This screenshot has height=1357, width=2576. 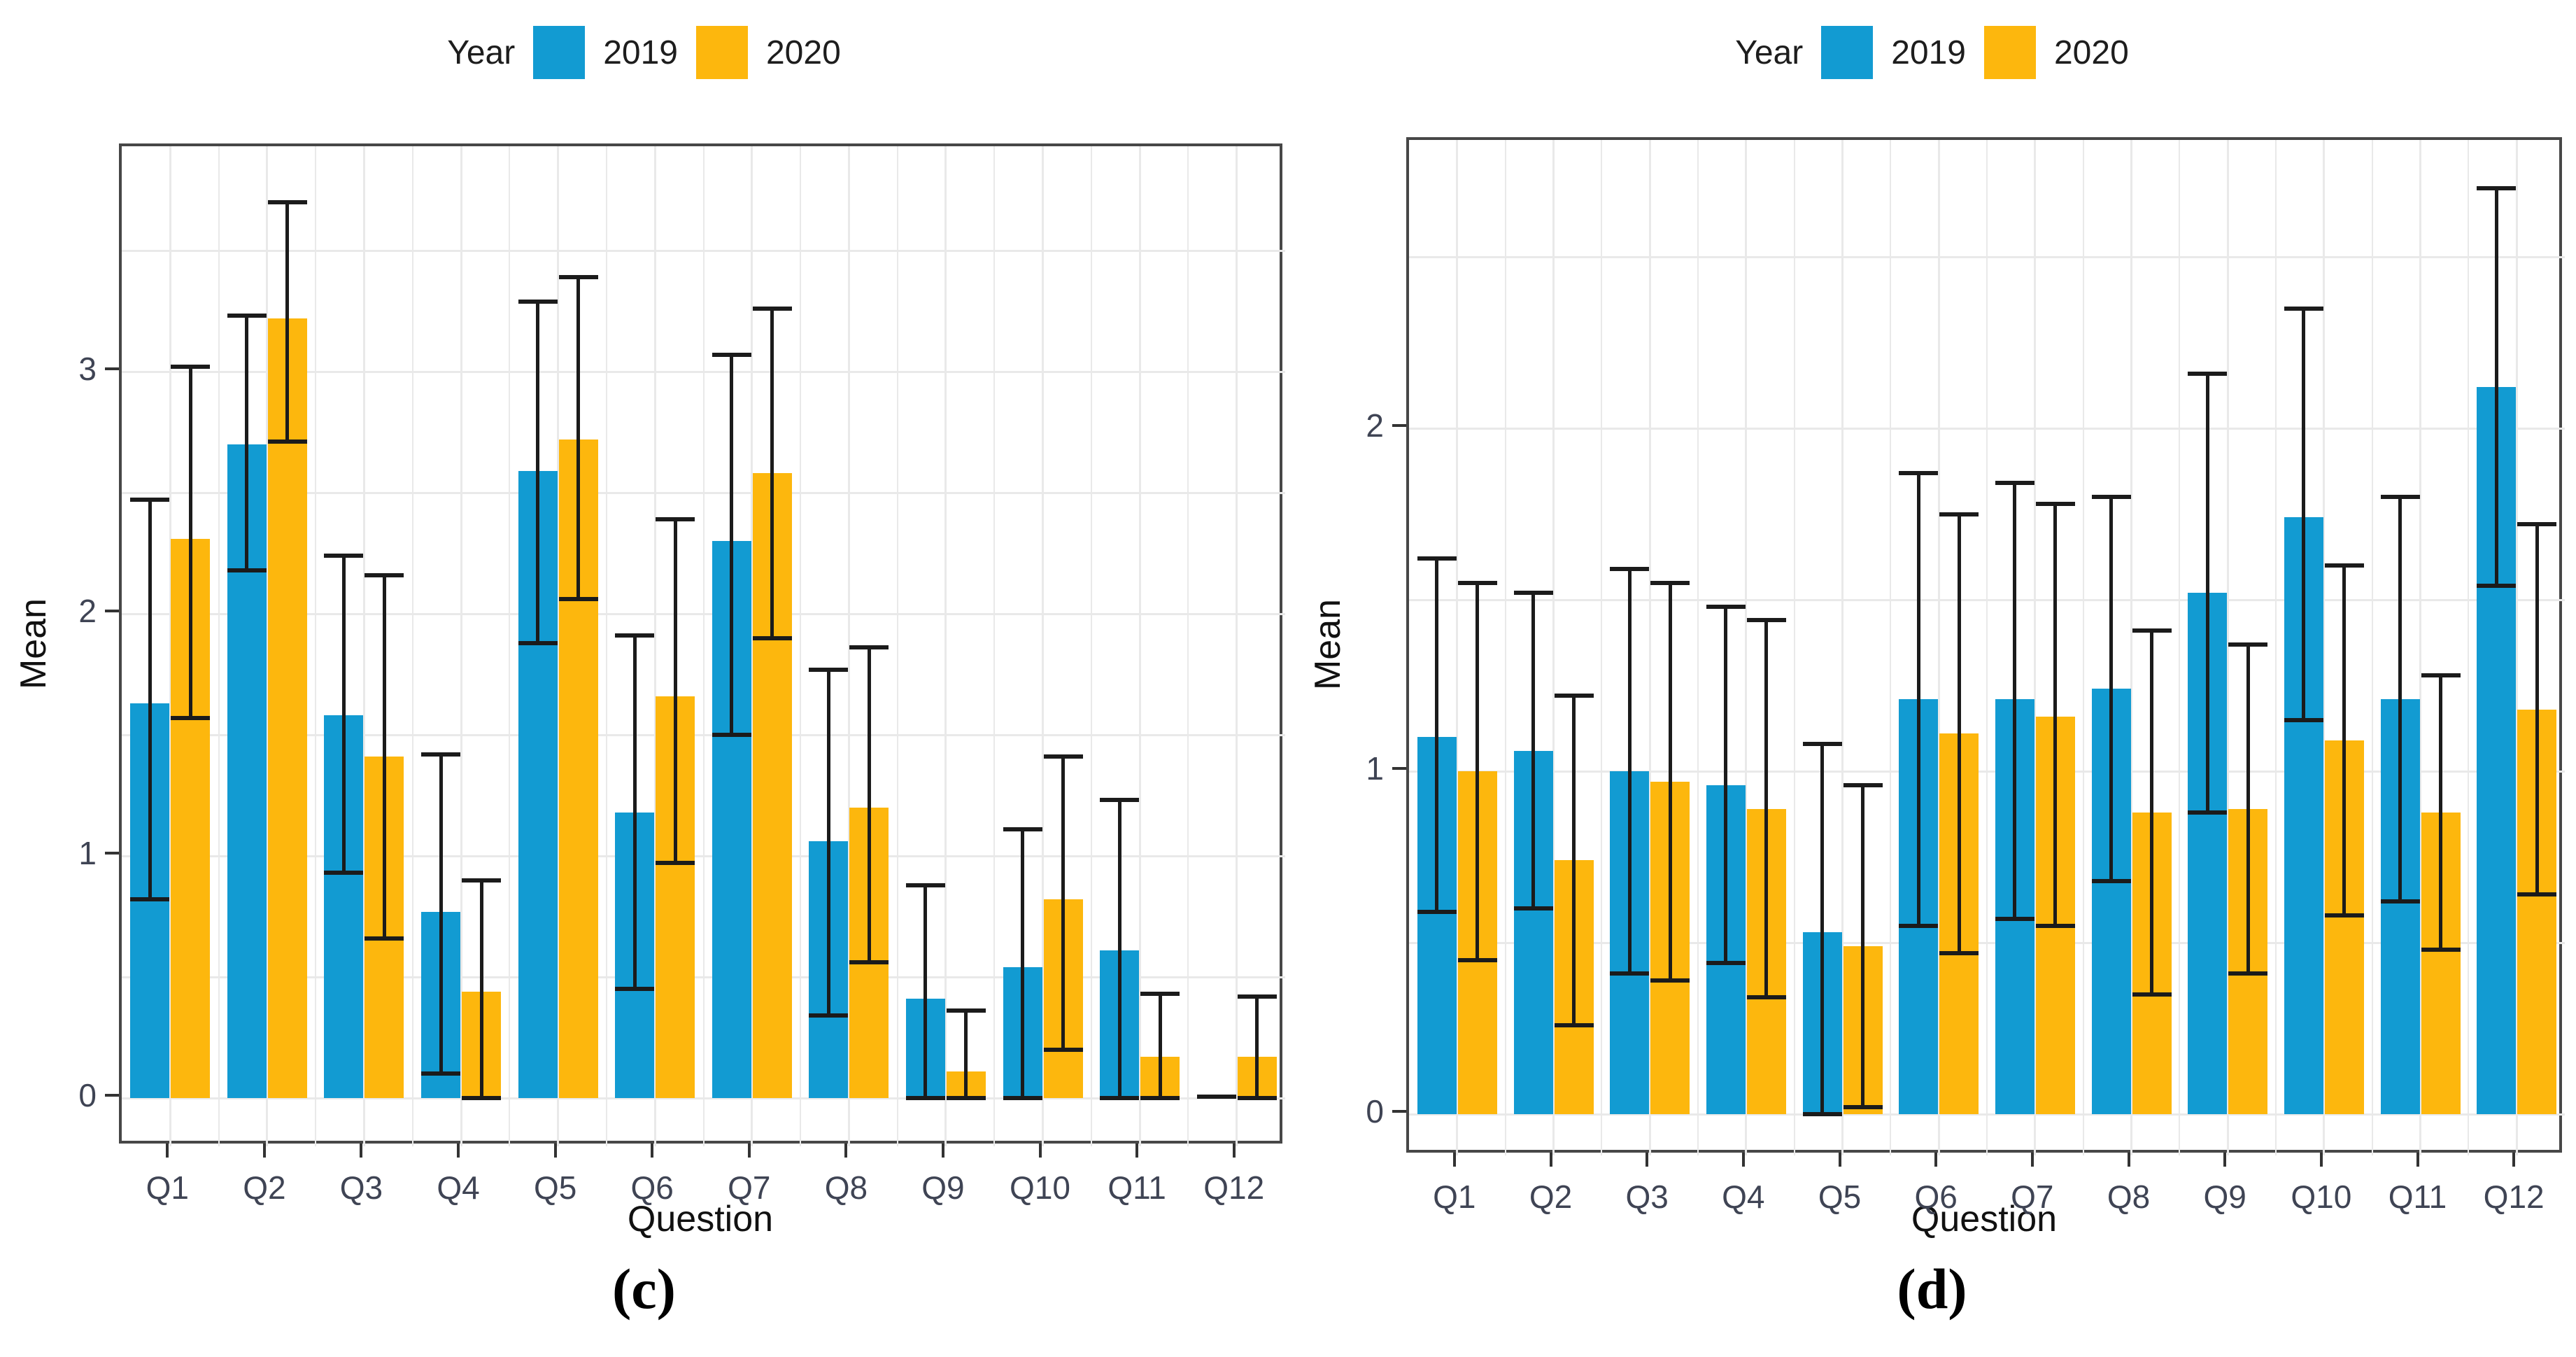 I want to click on errorbar-d-2020-Q11, so click(x=2440, y=812).